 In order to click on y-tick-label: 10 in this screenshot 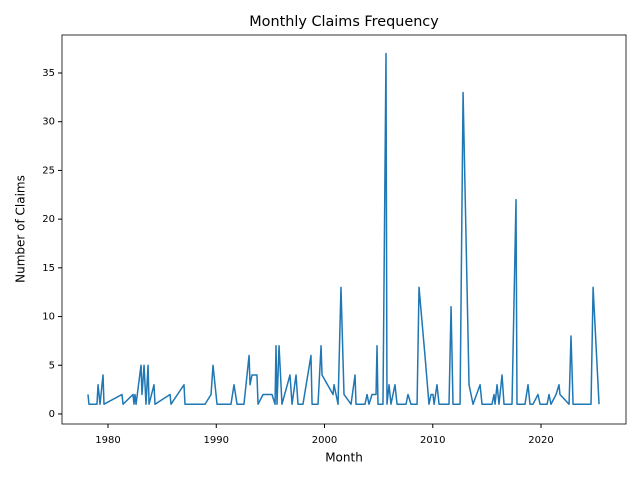, I will do `click(48, 317)`.